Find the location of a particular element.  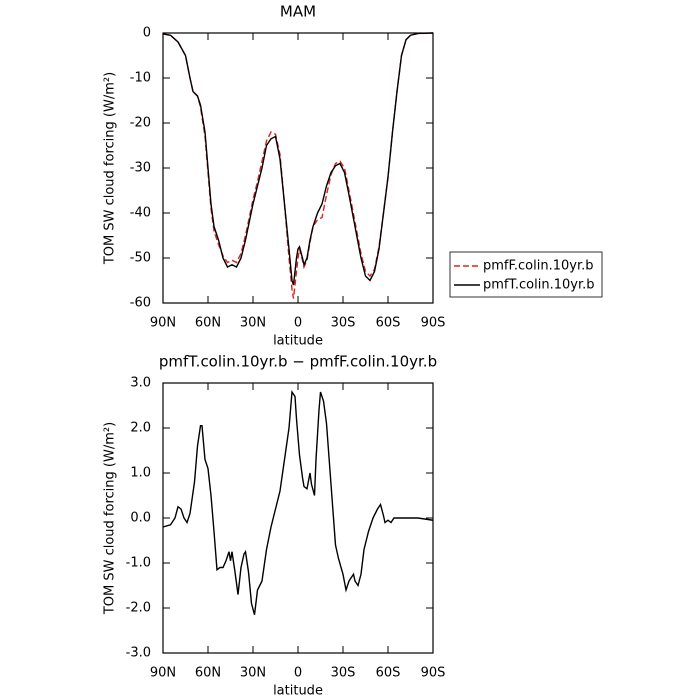

legend-label: pmfF.colin.10yr.b is located at coordinates (538, 266).